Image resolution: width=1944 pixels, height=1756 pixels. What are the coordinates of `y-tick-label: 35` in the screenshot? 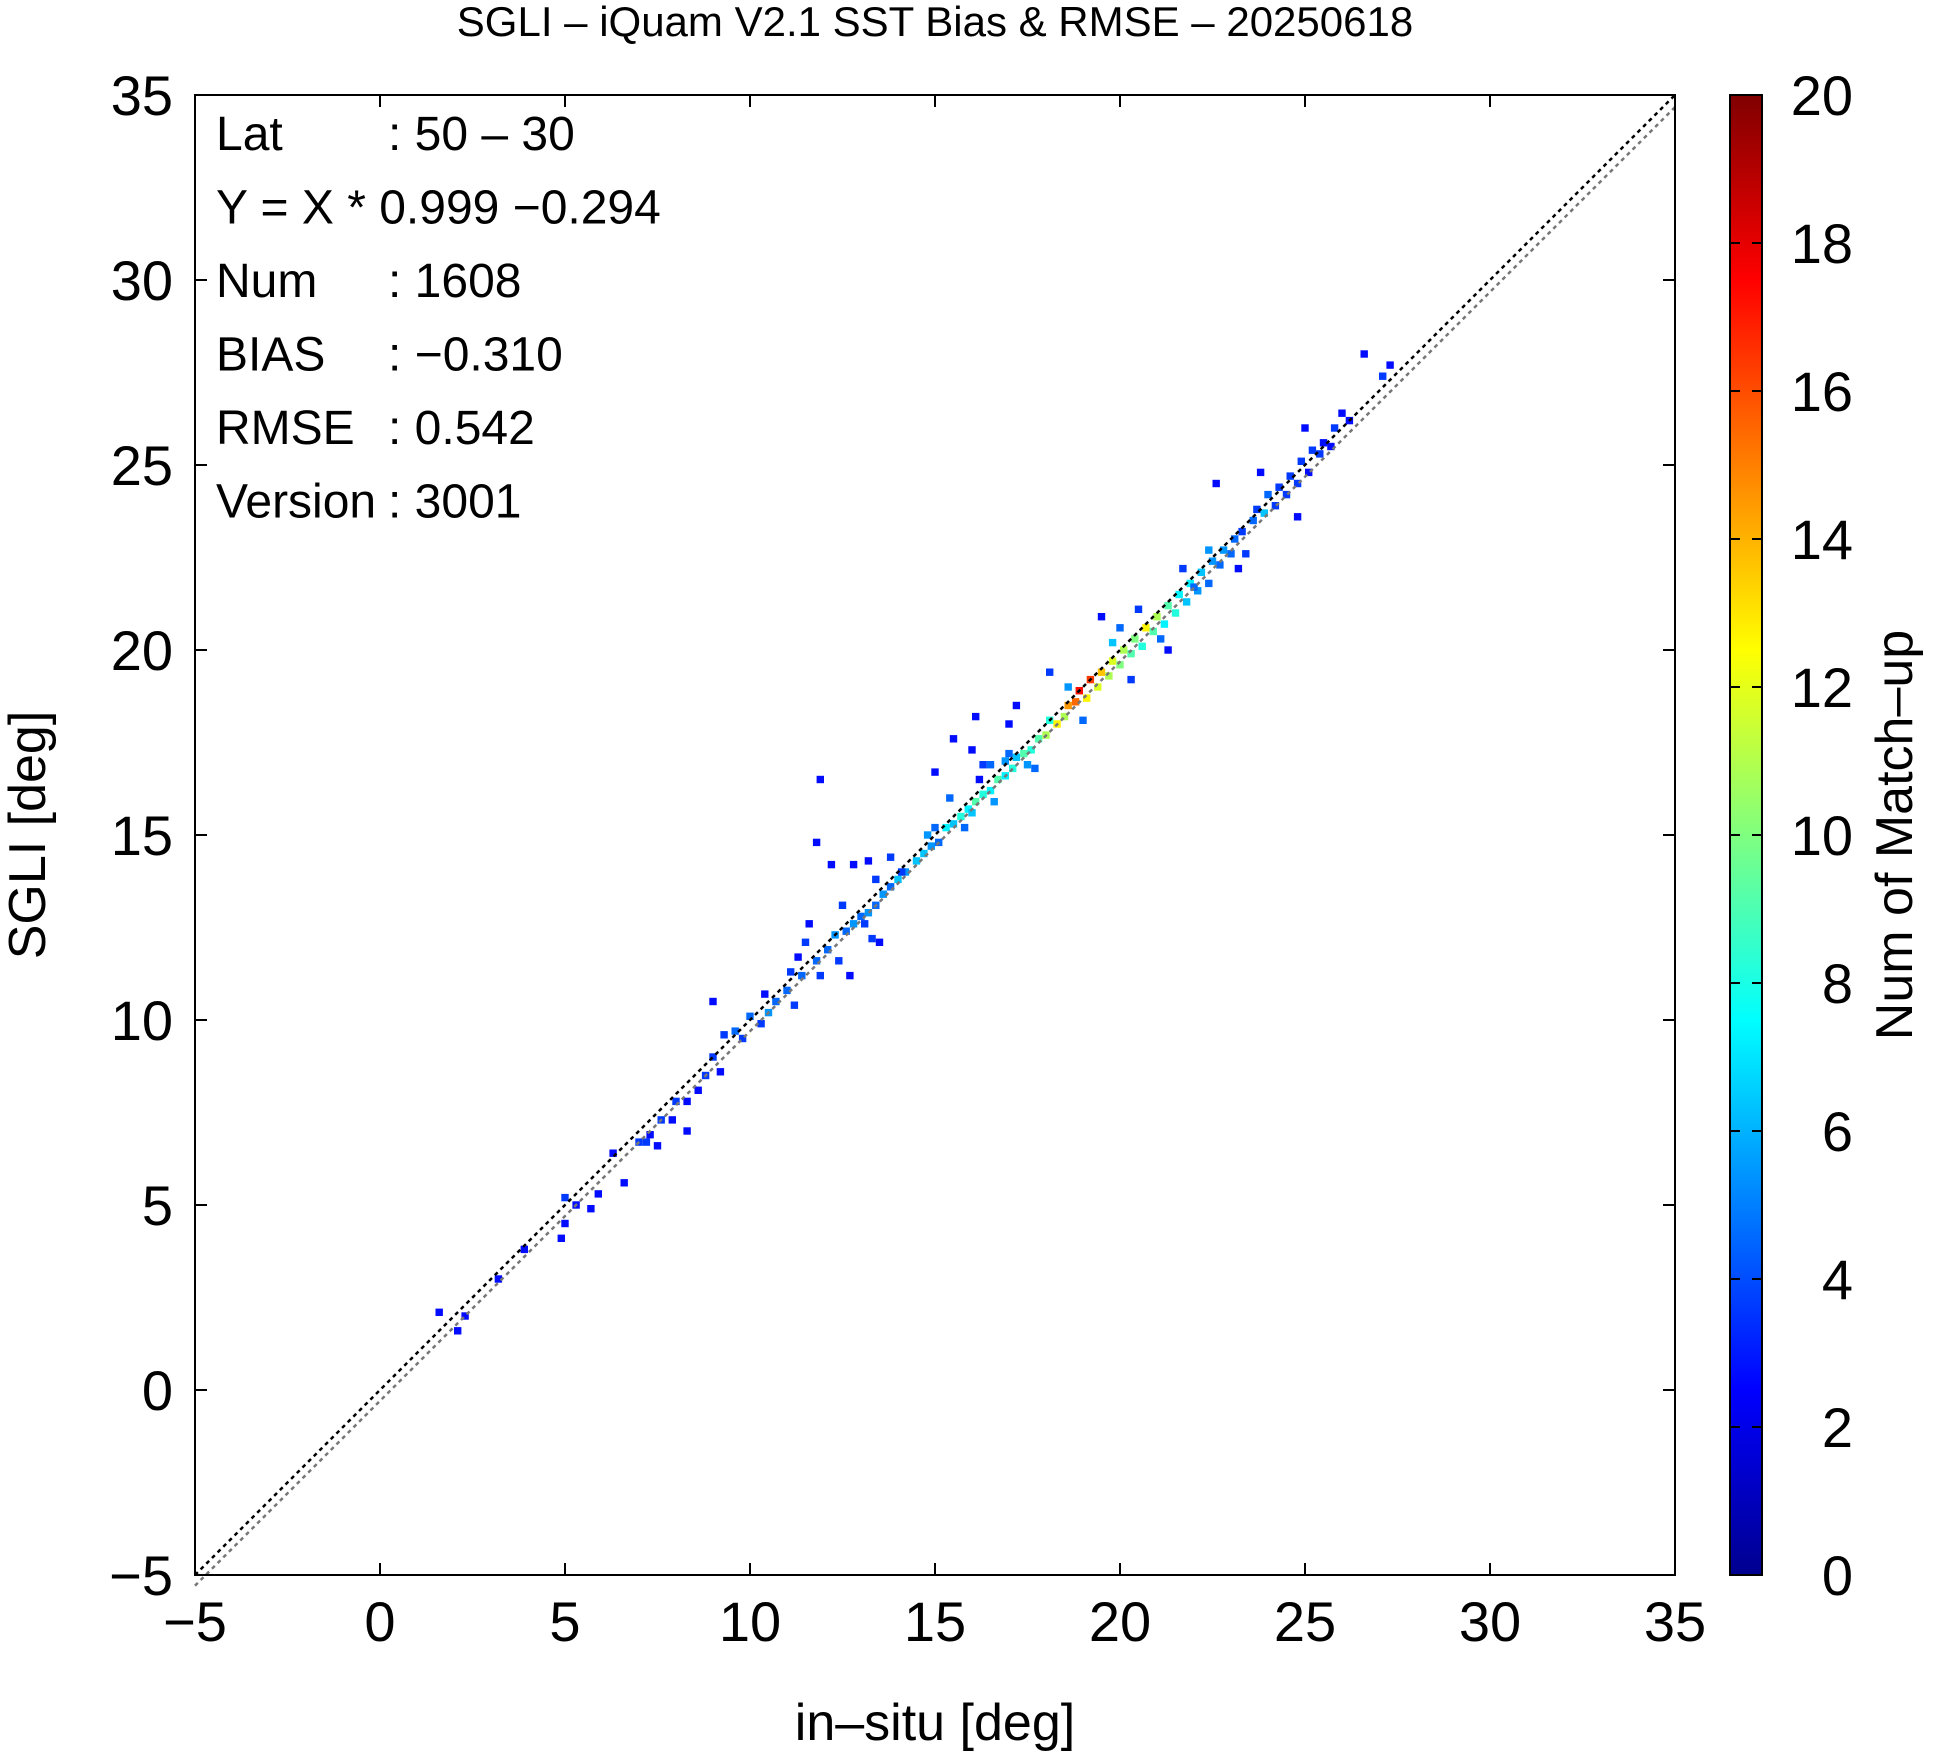 It's located at (142, 95).